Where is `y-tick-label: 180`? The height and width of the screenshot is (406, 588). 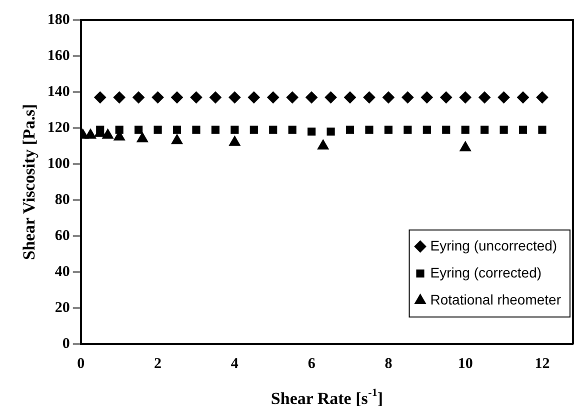
y-tick-label: 180 is located at coordinates (58, 20).